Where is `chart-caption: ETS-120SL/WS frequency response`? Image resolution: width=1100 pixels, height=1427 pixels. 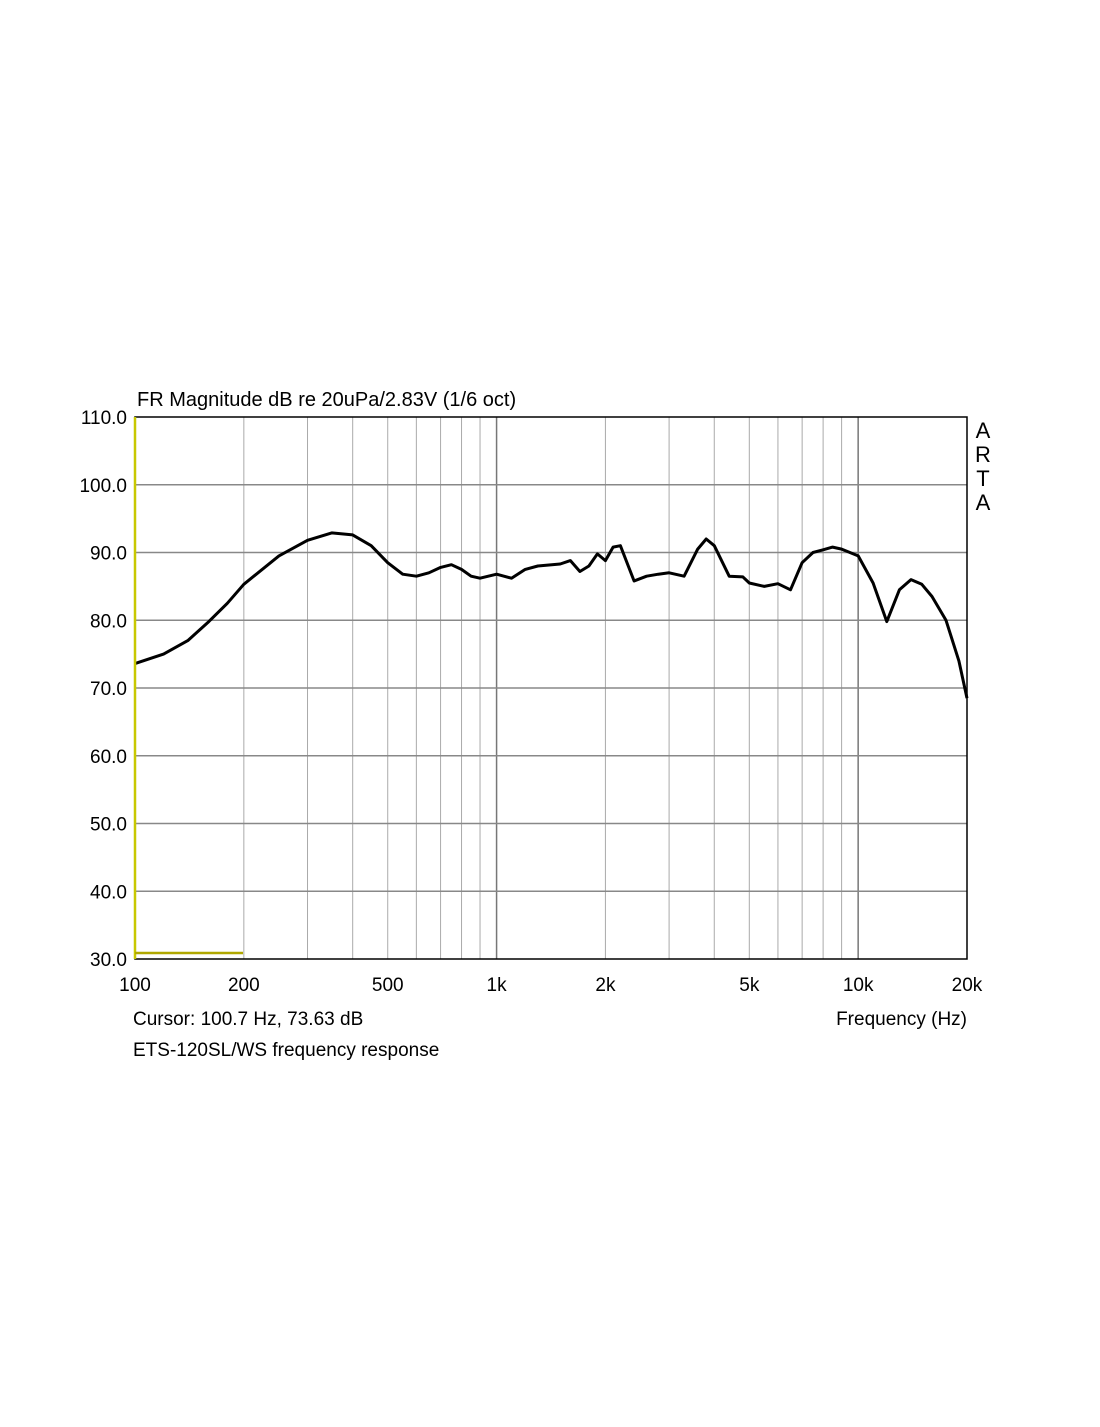 chart-caption: ETS-120SL/WS frequency response is located at coordinates (286, 1050).